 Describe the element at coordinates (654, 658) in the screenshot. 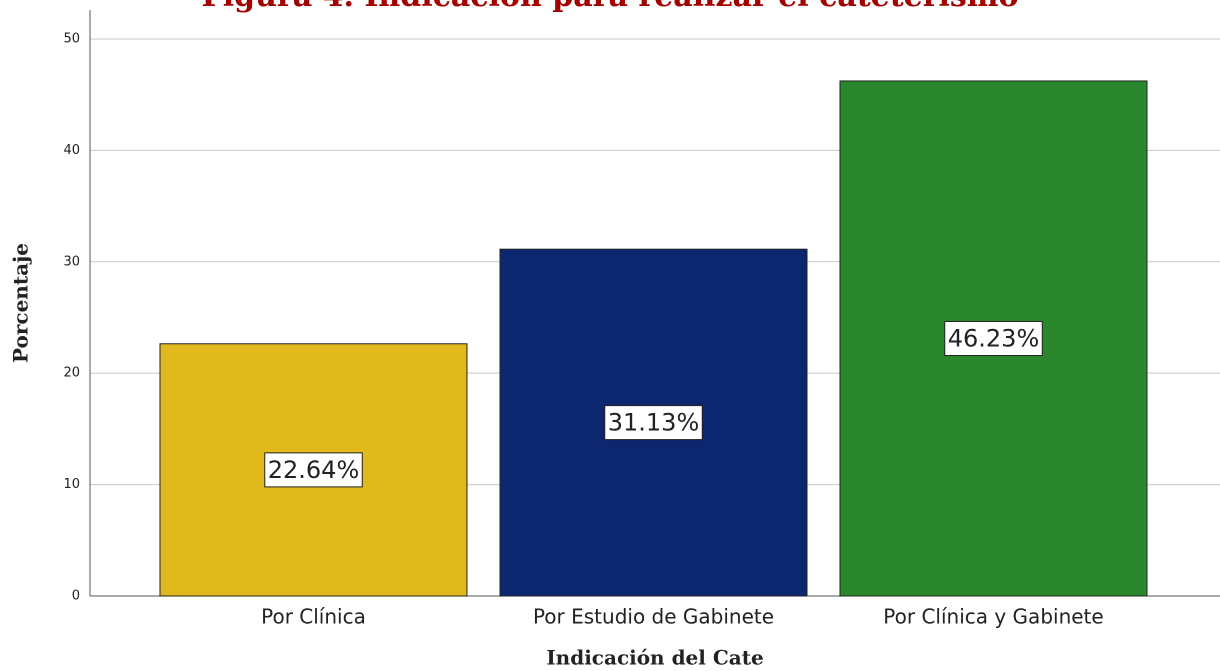

I see `x-axis-title: Indicación del Cate` at that location.